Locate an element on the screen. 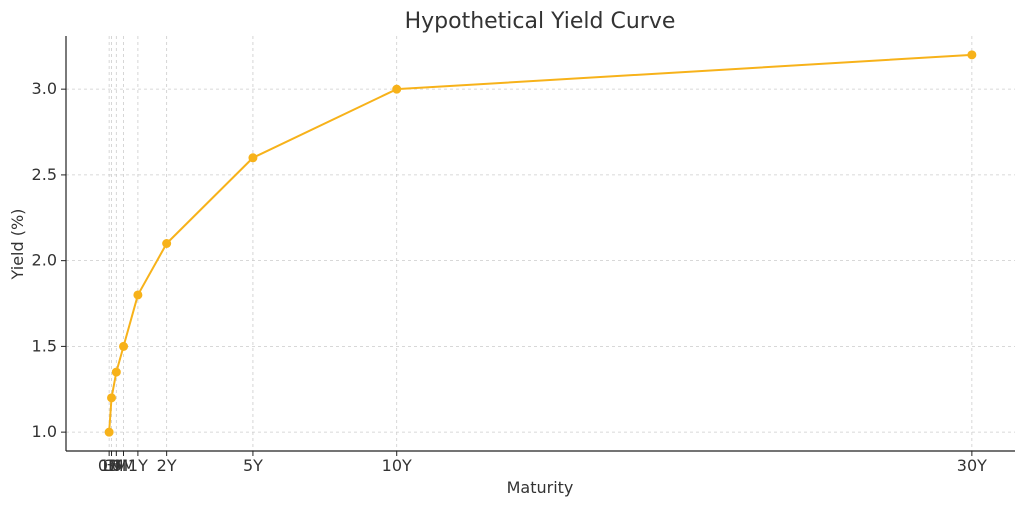  x-axis-label: Maturity is located at coordinates (540, 487).